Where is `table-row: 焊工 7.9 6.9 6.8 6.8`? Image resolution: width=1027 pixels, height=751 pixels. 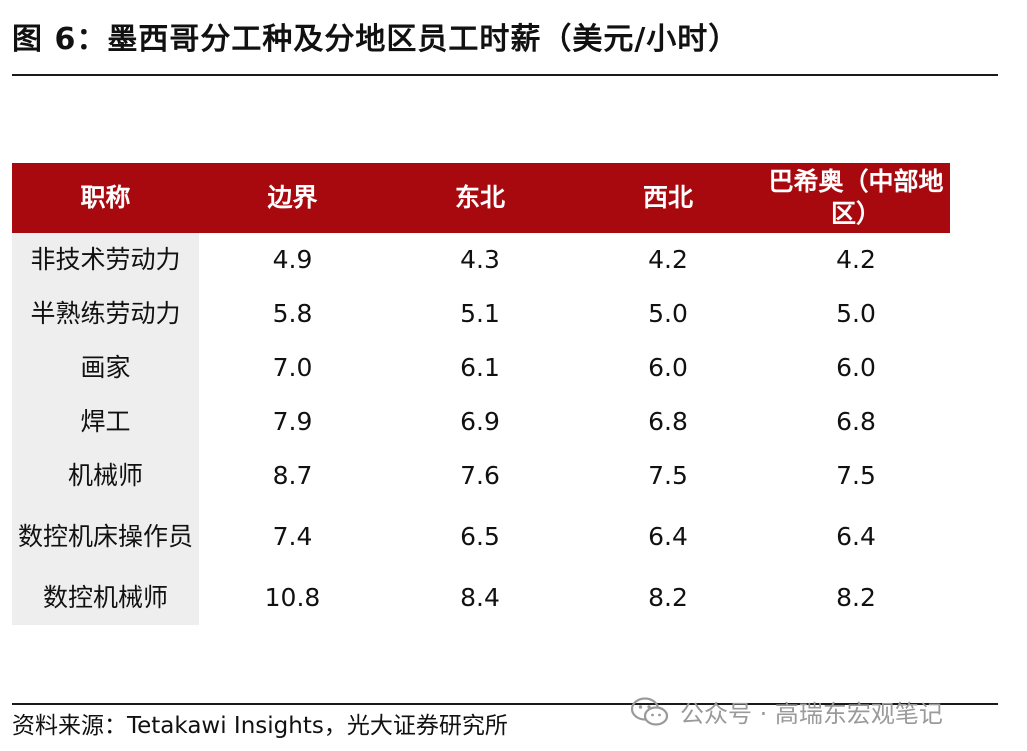 table-row: 焊工 7.9 6.9 6.8 6.8 is located at coordinates (481, 422).